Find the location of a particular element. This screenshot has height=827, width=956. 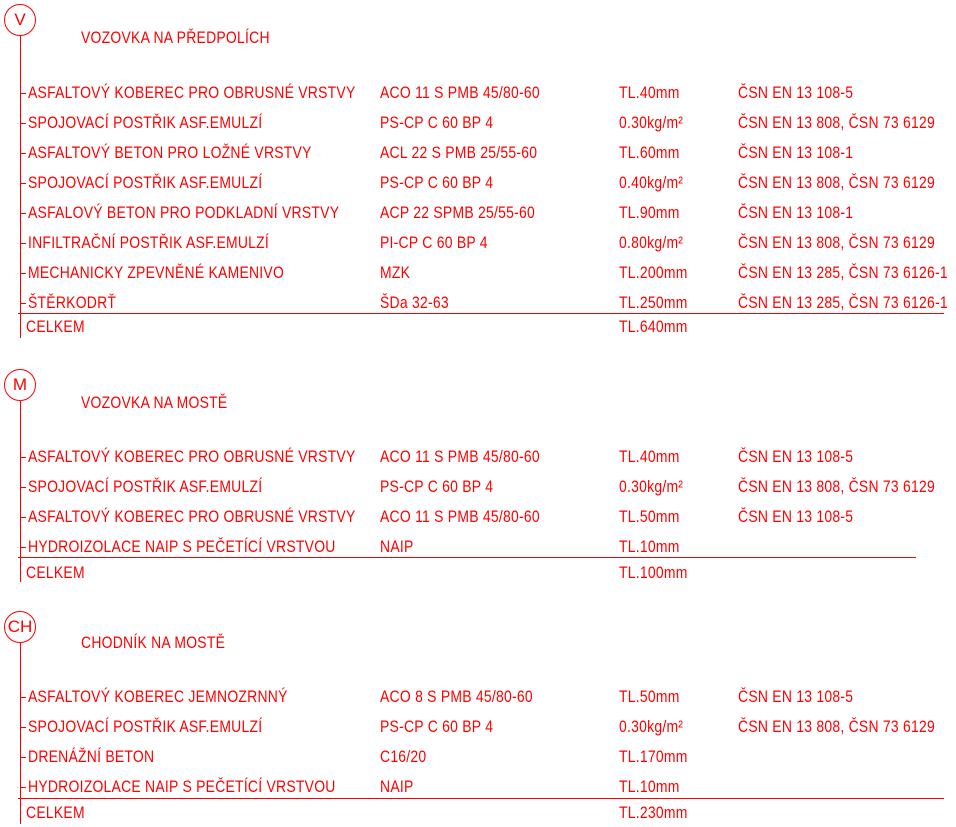

total-value: TL.640mm is located at coordinates (653, 326).